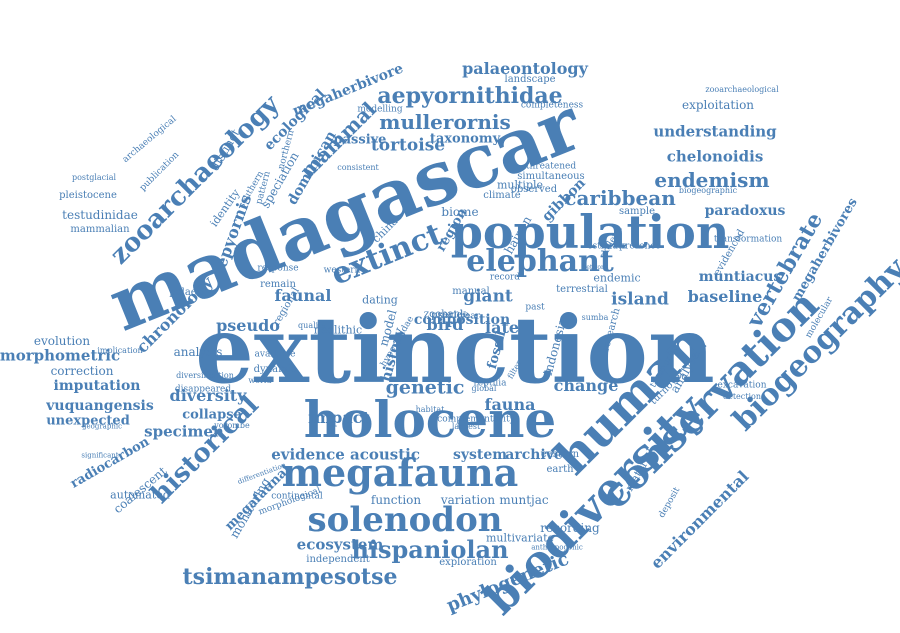  What do you see at coordinates (198, 352) in the screenshot?
I see `cloud-word: analysis` at bounding box center [198, 352].